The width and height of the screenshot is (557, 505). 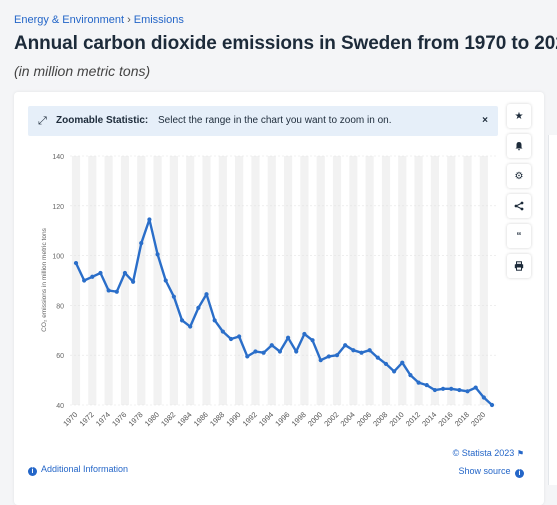 What do you see at coordinates (520, 453) in the screenshot?
I see `flag-icon: ⚑` at bounding box center [520, 453].